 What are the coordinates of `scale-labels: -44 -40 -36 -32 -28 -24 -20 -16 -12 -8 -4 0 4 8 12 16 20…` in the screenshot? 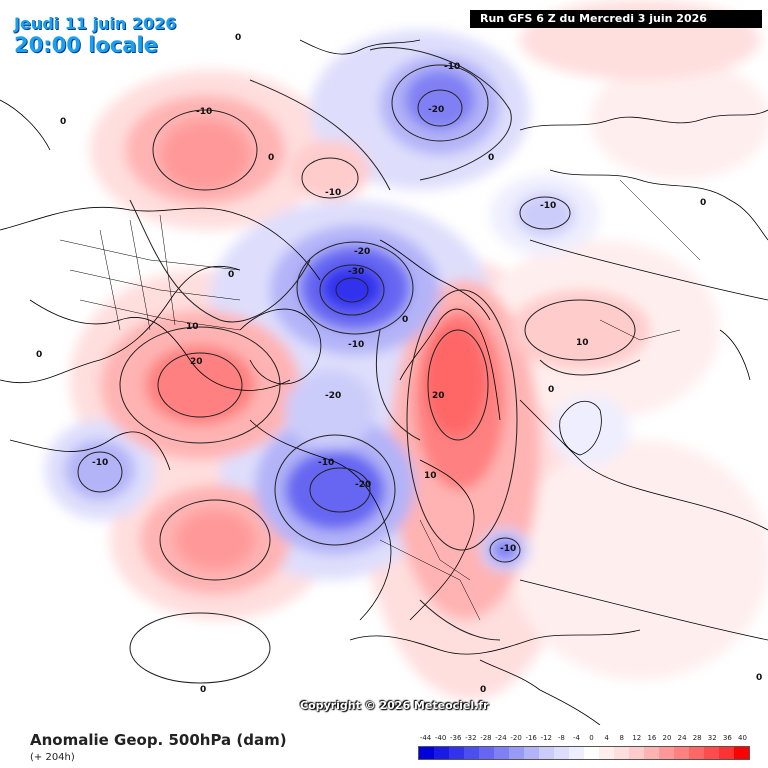 It's located at (584, 739).